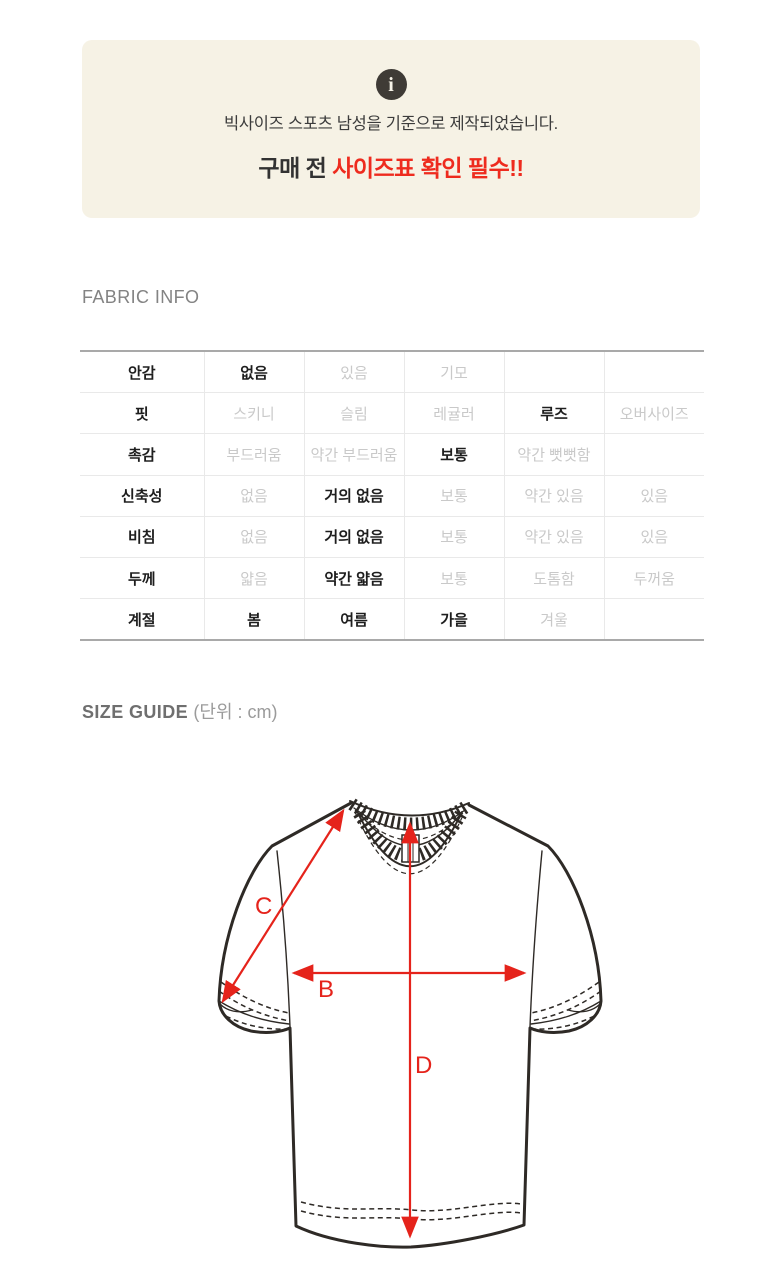  I want to click on fabric-cell: 얇음, so click(254, 578).